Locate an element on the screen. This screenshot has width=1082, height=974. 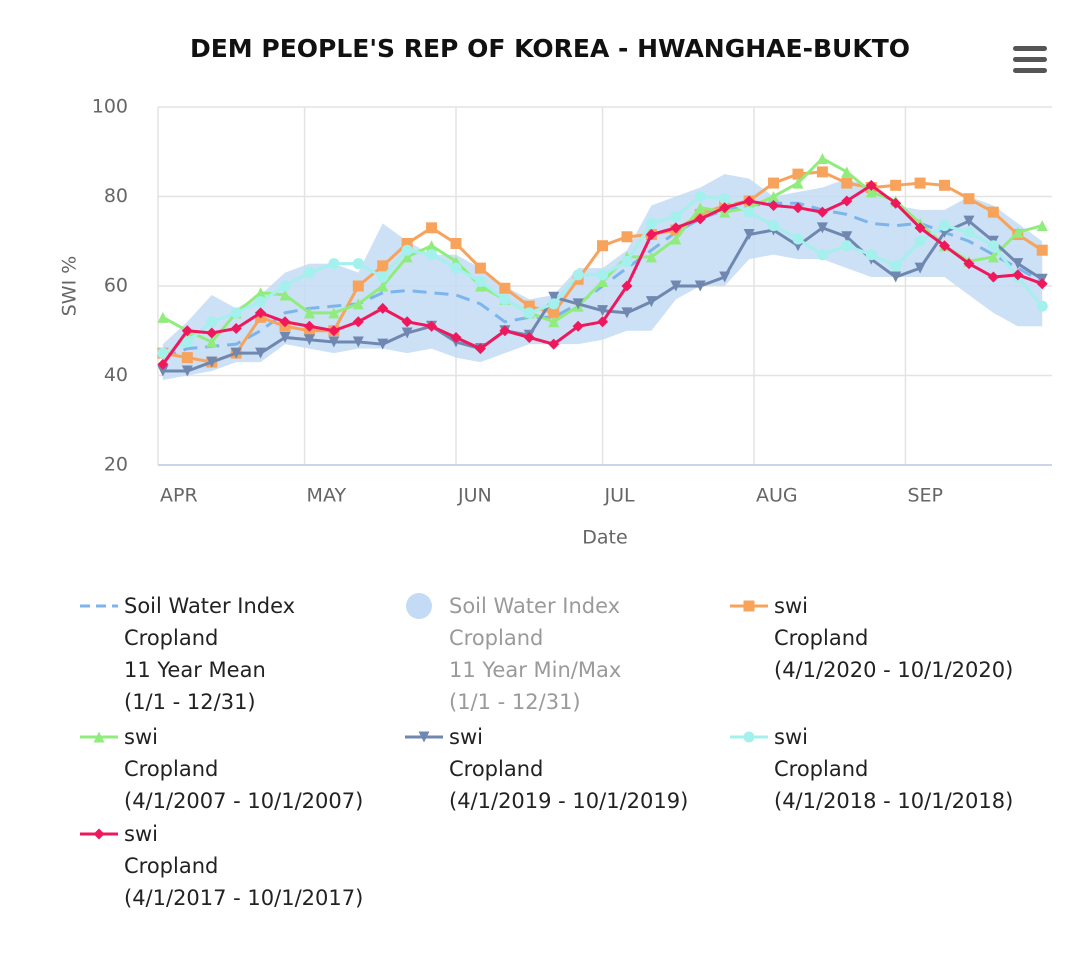
y-tick-label: 40 is located at coordinates (116, 375).